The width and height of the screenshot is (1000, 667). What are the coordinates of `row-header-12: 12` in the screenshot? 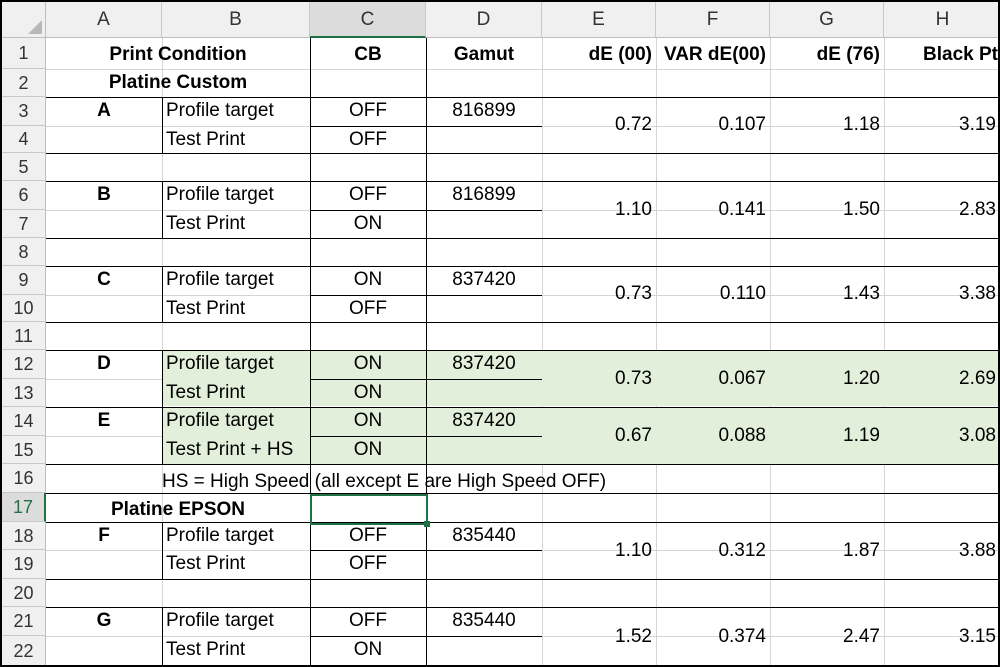 It's located at (24, 364).